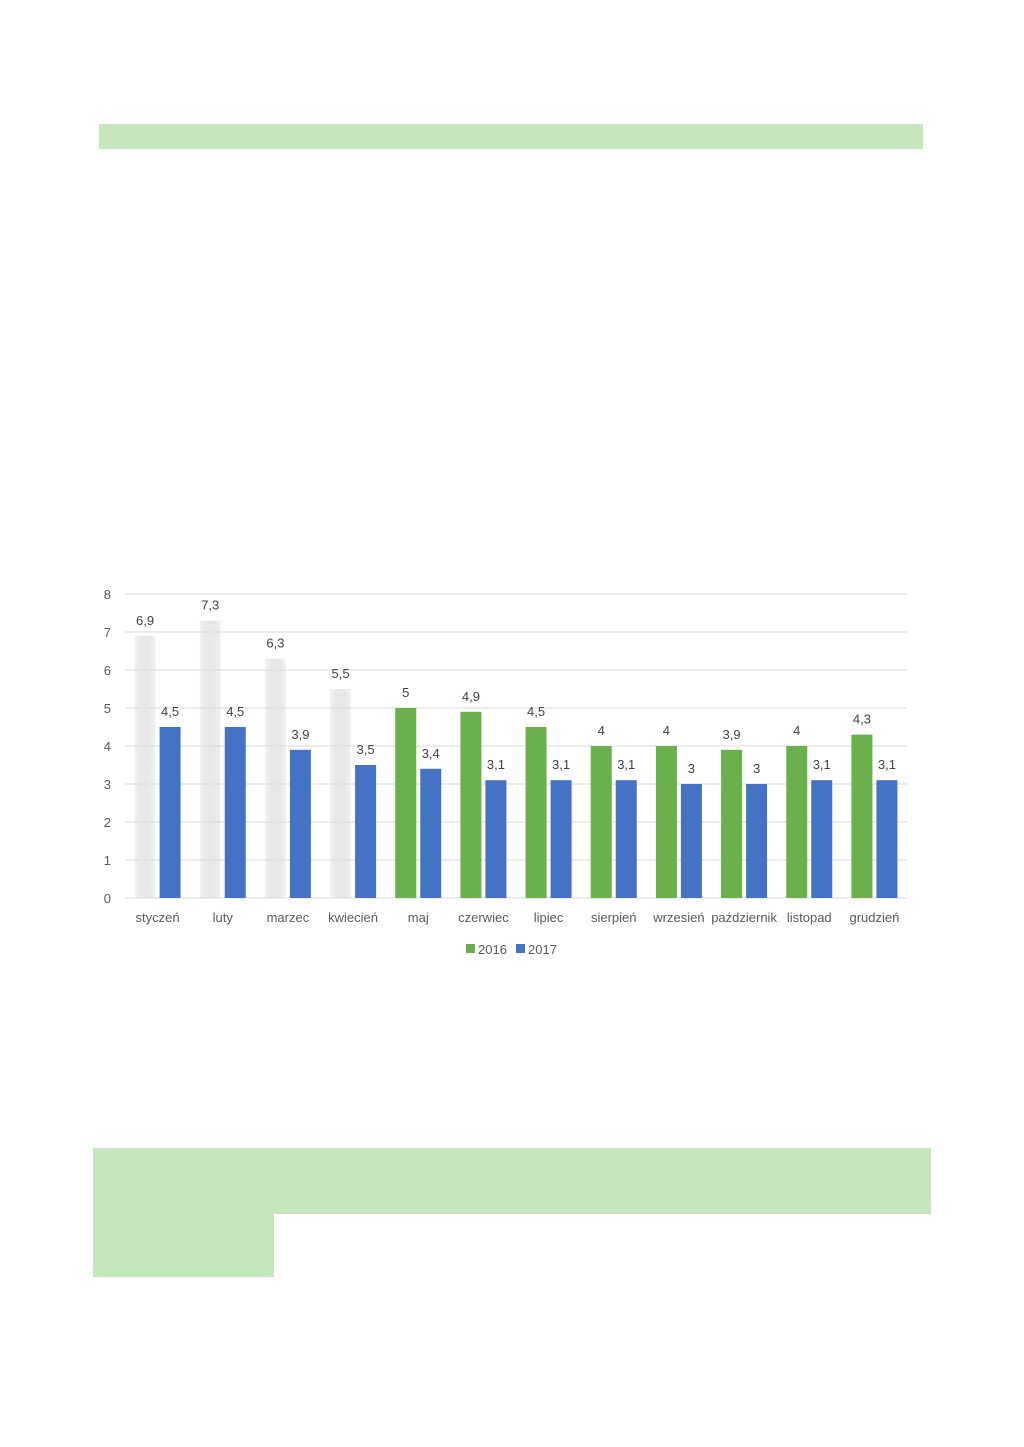  What do you see at coordinates (862, 719) in the screenshot?
I see `data-label-2016: 4,3` at bounding box center [862, 719].